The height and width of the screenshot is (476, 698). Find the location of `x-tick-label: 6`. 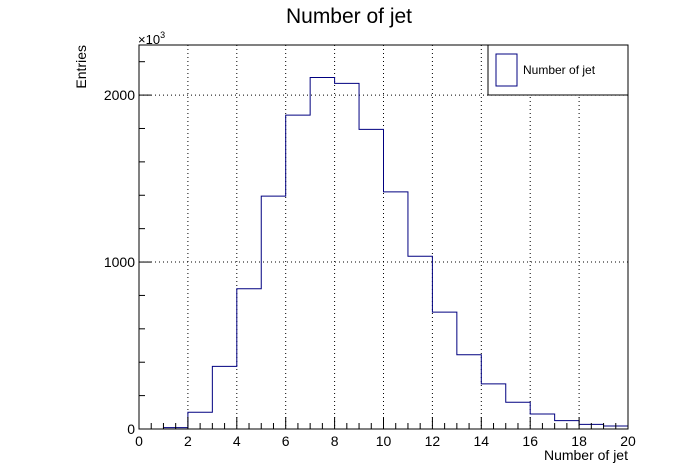

x-tick-label: 6 is located at coordinates (286, 441).